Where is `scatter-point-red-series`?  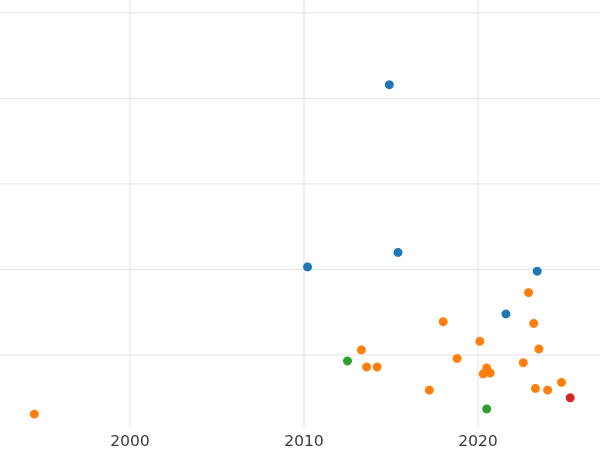
scatter-point-red-series is located at coordinates (570, 398).